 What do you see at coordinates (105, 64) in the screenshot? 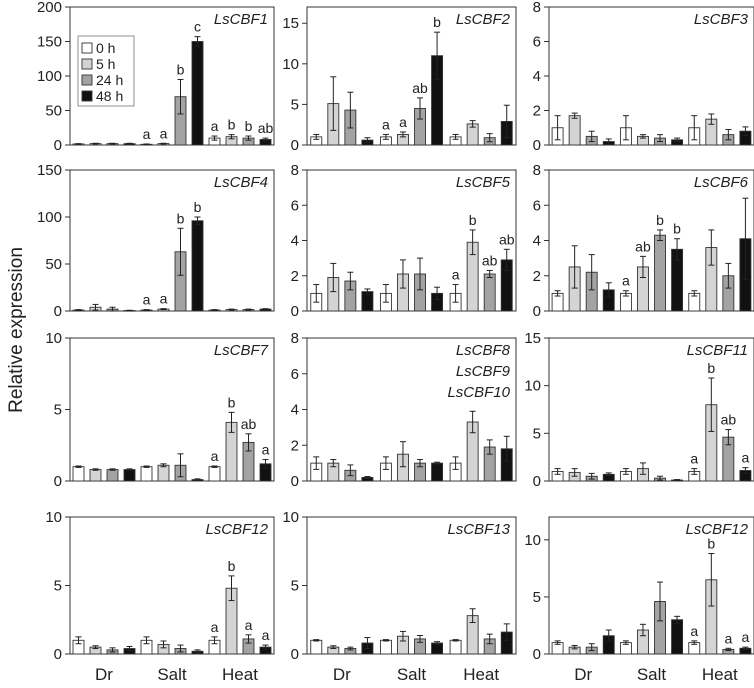
I see `legend-label: 5 h` at bounding box center [105, 64].